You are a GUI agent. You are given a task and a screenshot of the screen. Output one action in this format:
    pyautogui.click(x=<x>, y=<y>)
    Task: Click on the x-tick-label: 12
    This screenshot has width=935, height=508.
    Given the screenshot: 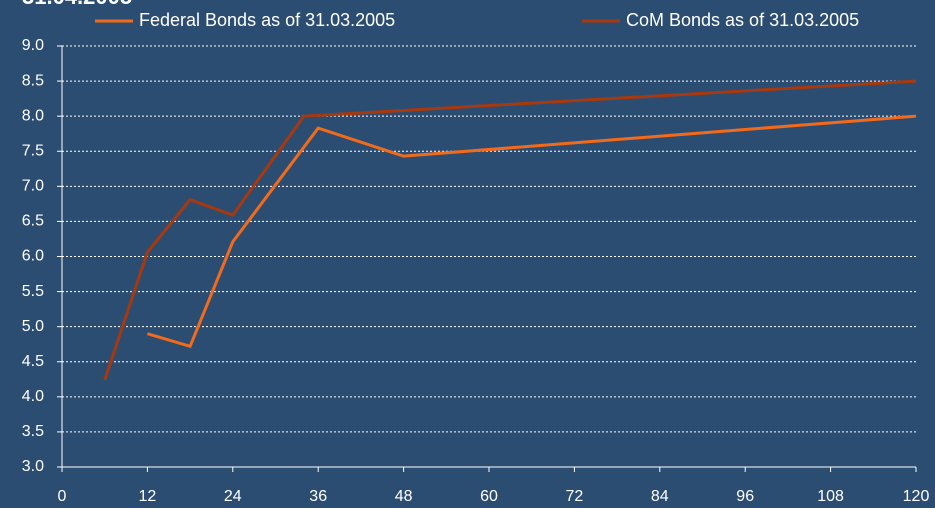 What is the action you would take?
    pyautogui.click(x=148, y=496)
    